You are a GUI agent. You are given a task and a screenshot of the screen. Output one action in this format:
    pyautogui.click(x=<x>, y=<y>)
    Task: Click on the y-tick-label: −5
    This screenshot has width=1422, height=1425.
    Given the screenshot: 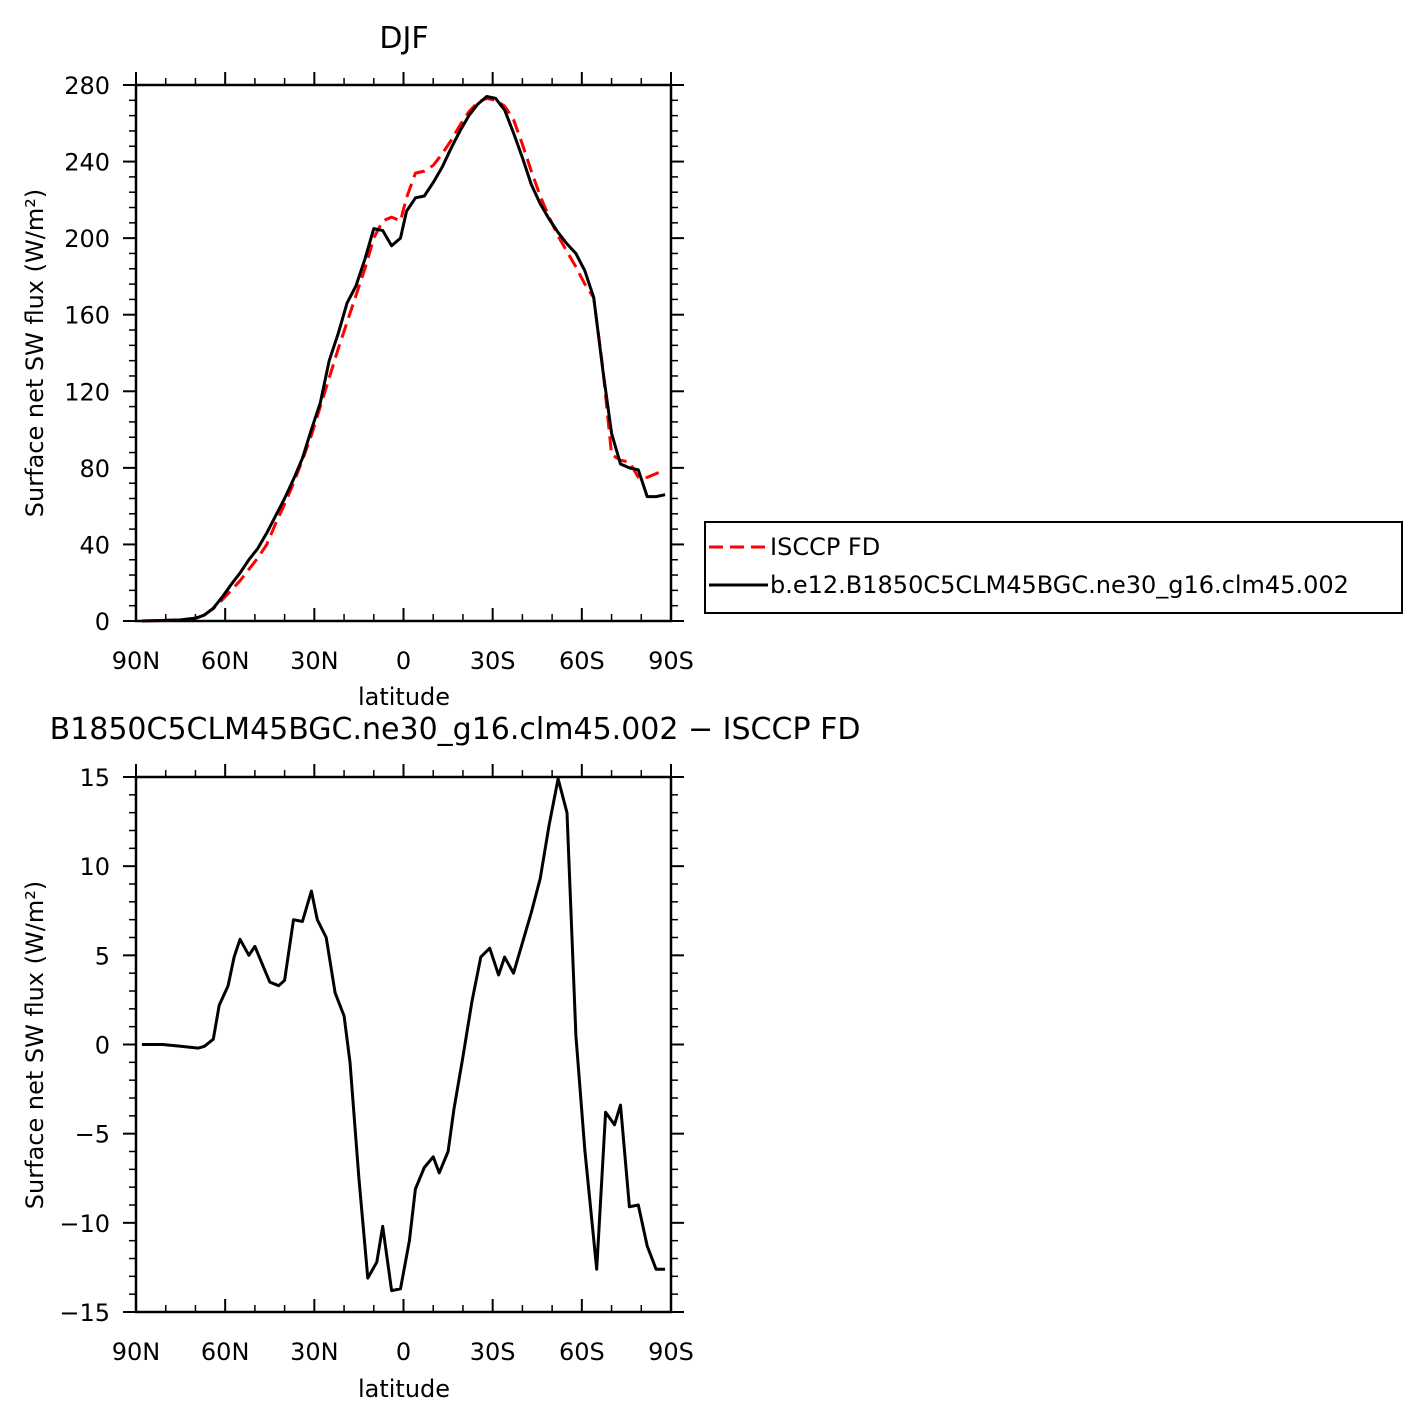 What is the action you would take?
    pyautogui.click(x=92, y=1135)
    